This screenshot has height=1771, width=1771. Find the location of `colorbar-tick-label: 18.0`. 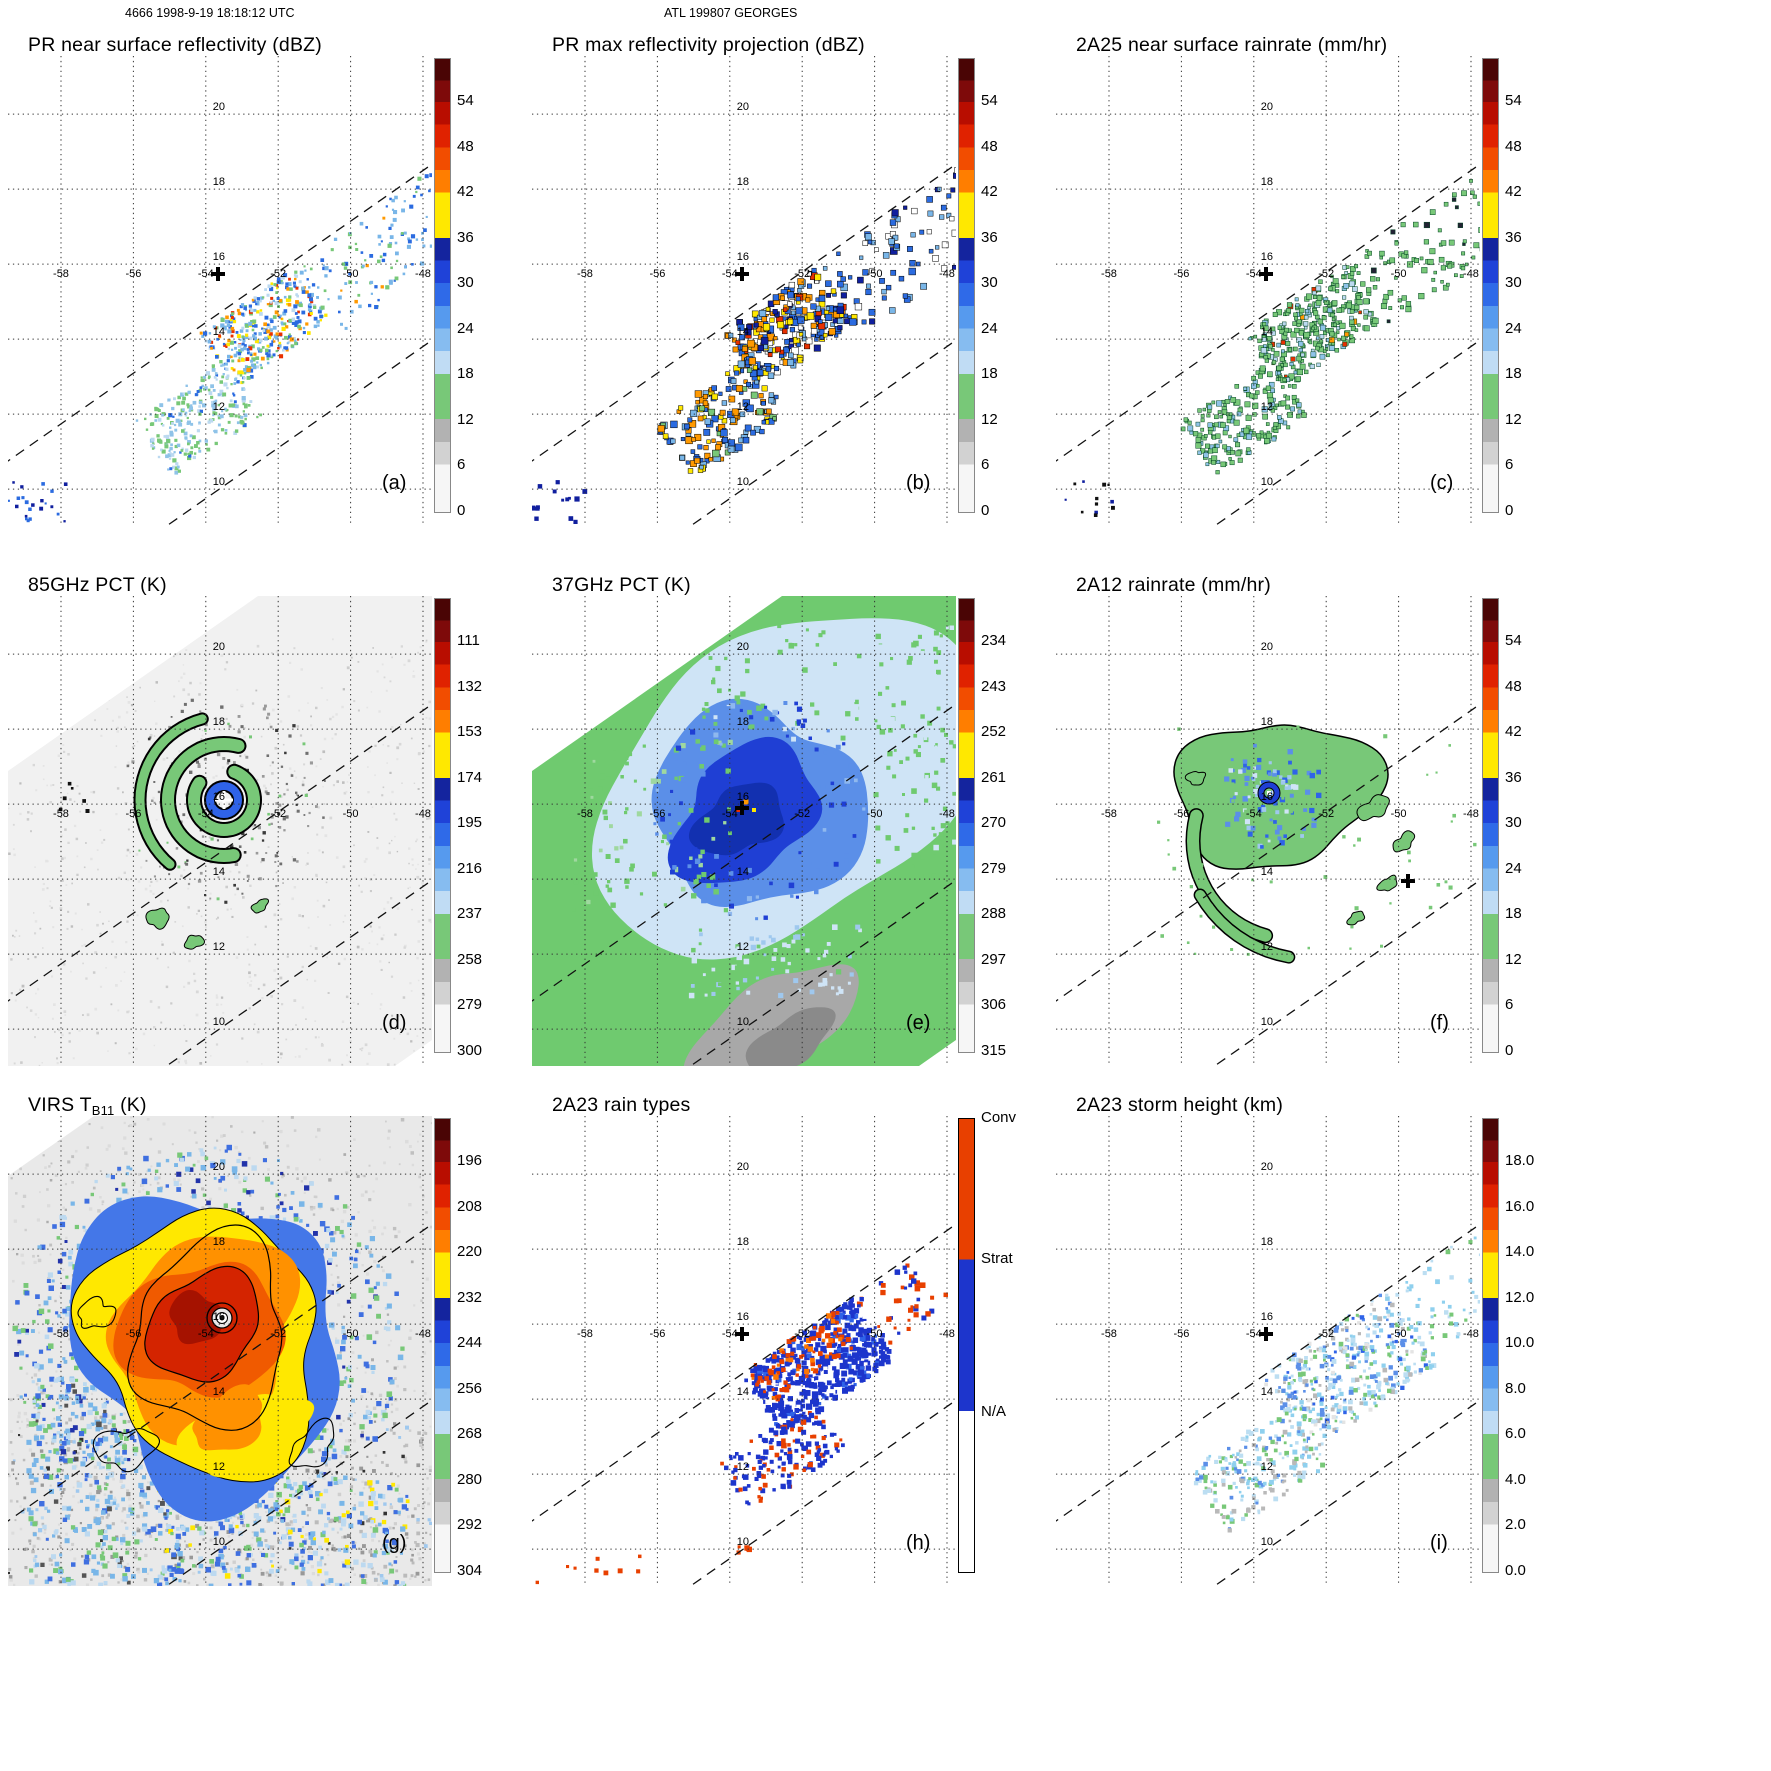

colorbar-tick-label: 18.0 is located at coordinates (1520, 1161).